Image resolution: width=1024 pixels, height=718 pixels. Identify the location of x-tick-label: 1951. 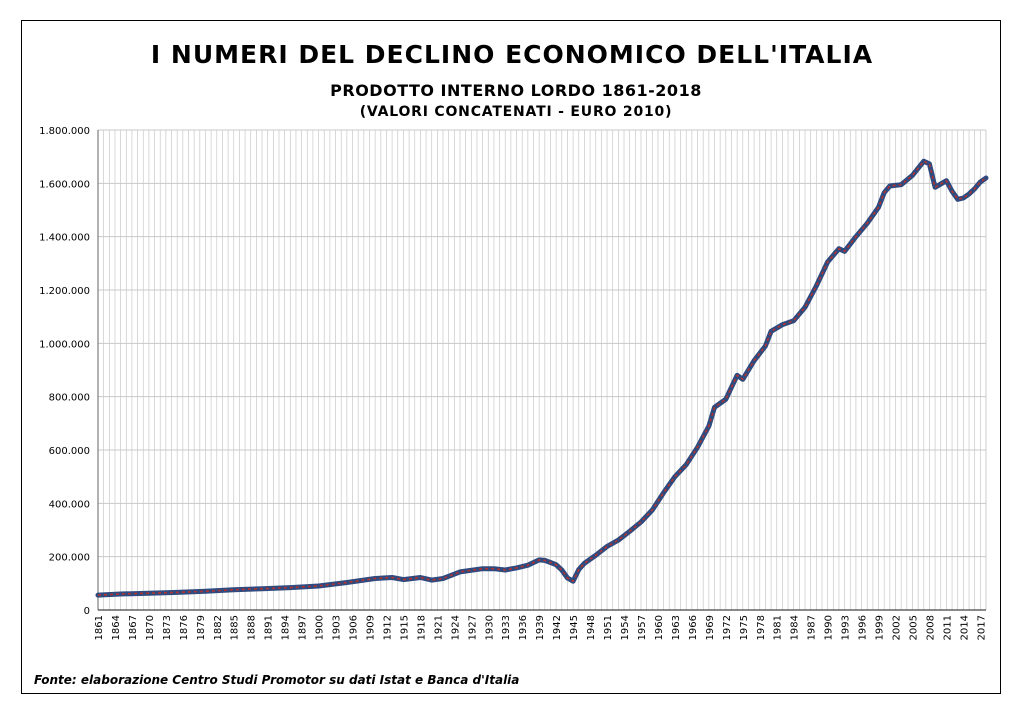
(608, 627).